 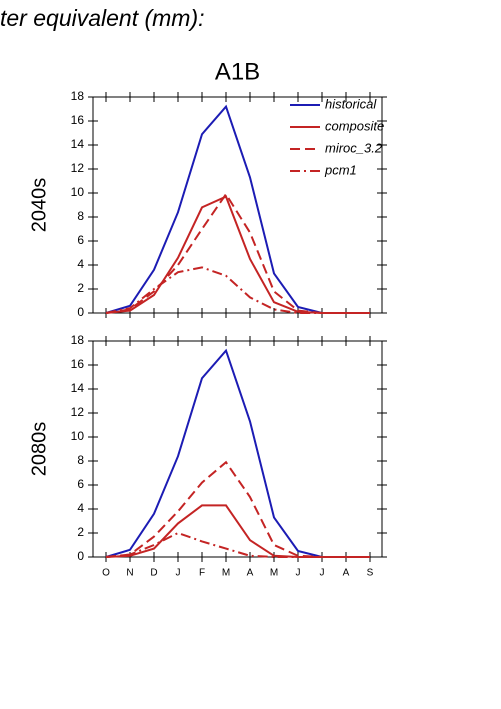 I want to click on x-tick-label: O, so click(x=106, y=573).